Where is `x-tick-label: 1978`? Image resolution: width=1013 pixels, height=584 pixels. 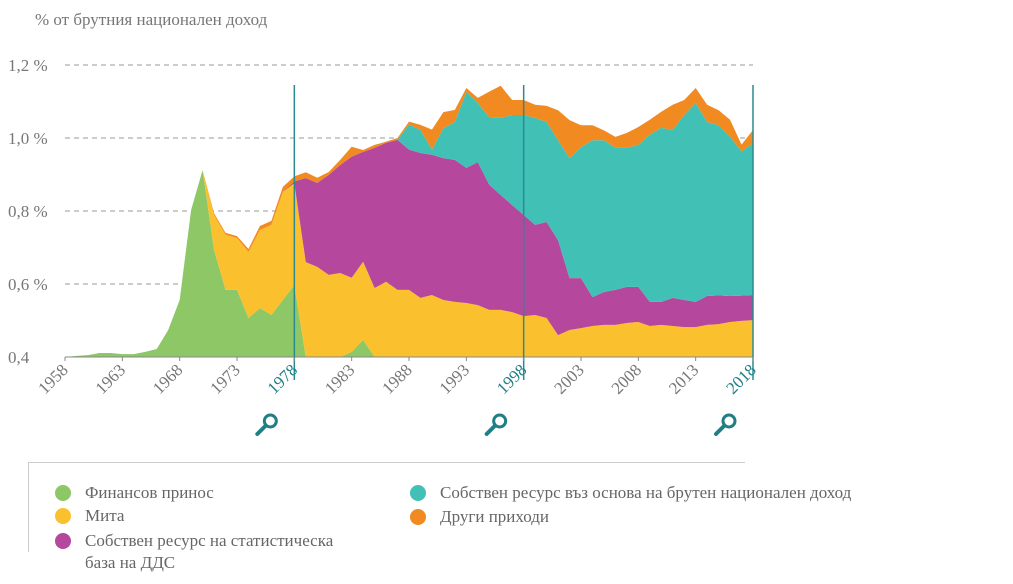 x-tick-label: 1978 is located at coordinates (282, 378).